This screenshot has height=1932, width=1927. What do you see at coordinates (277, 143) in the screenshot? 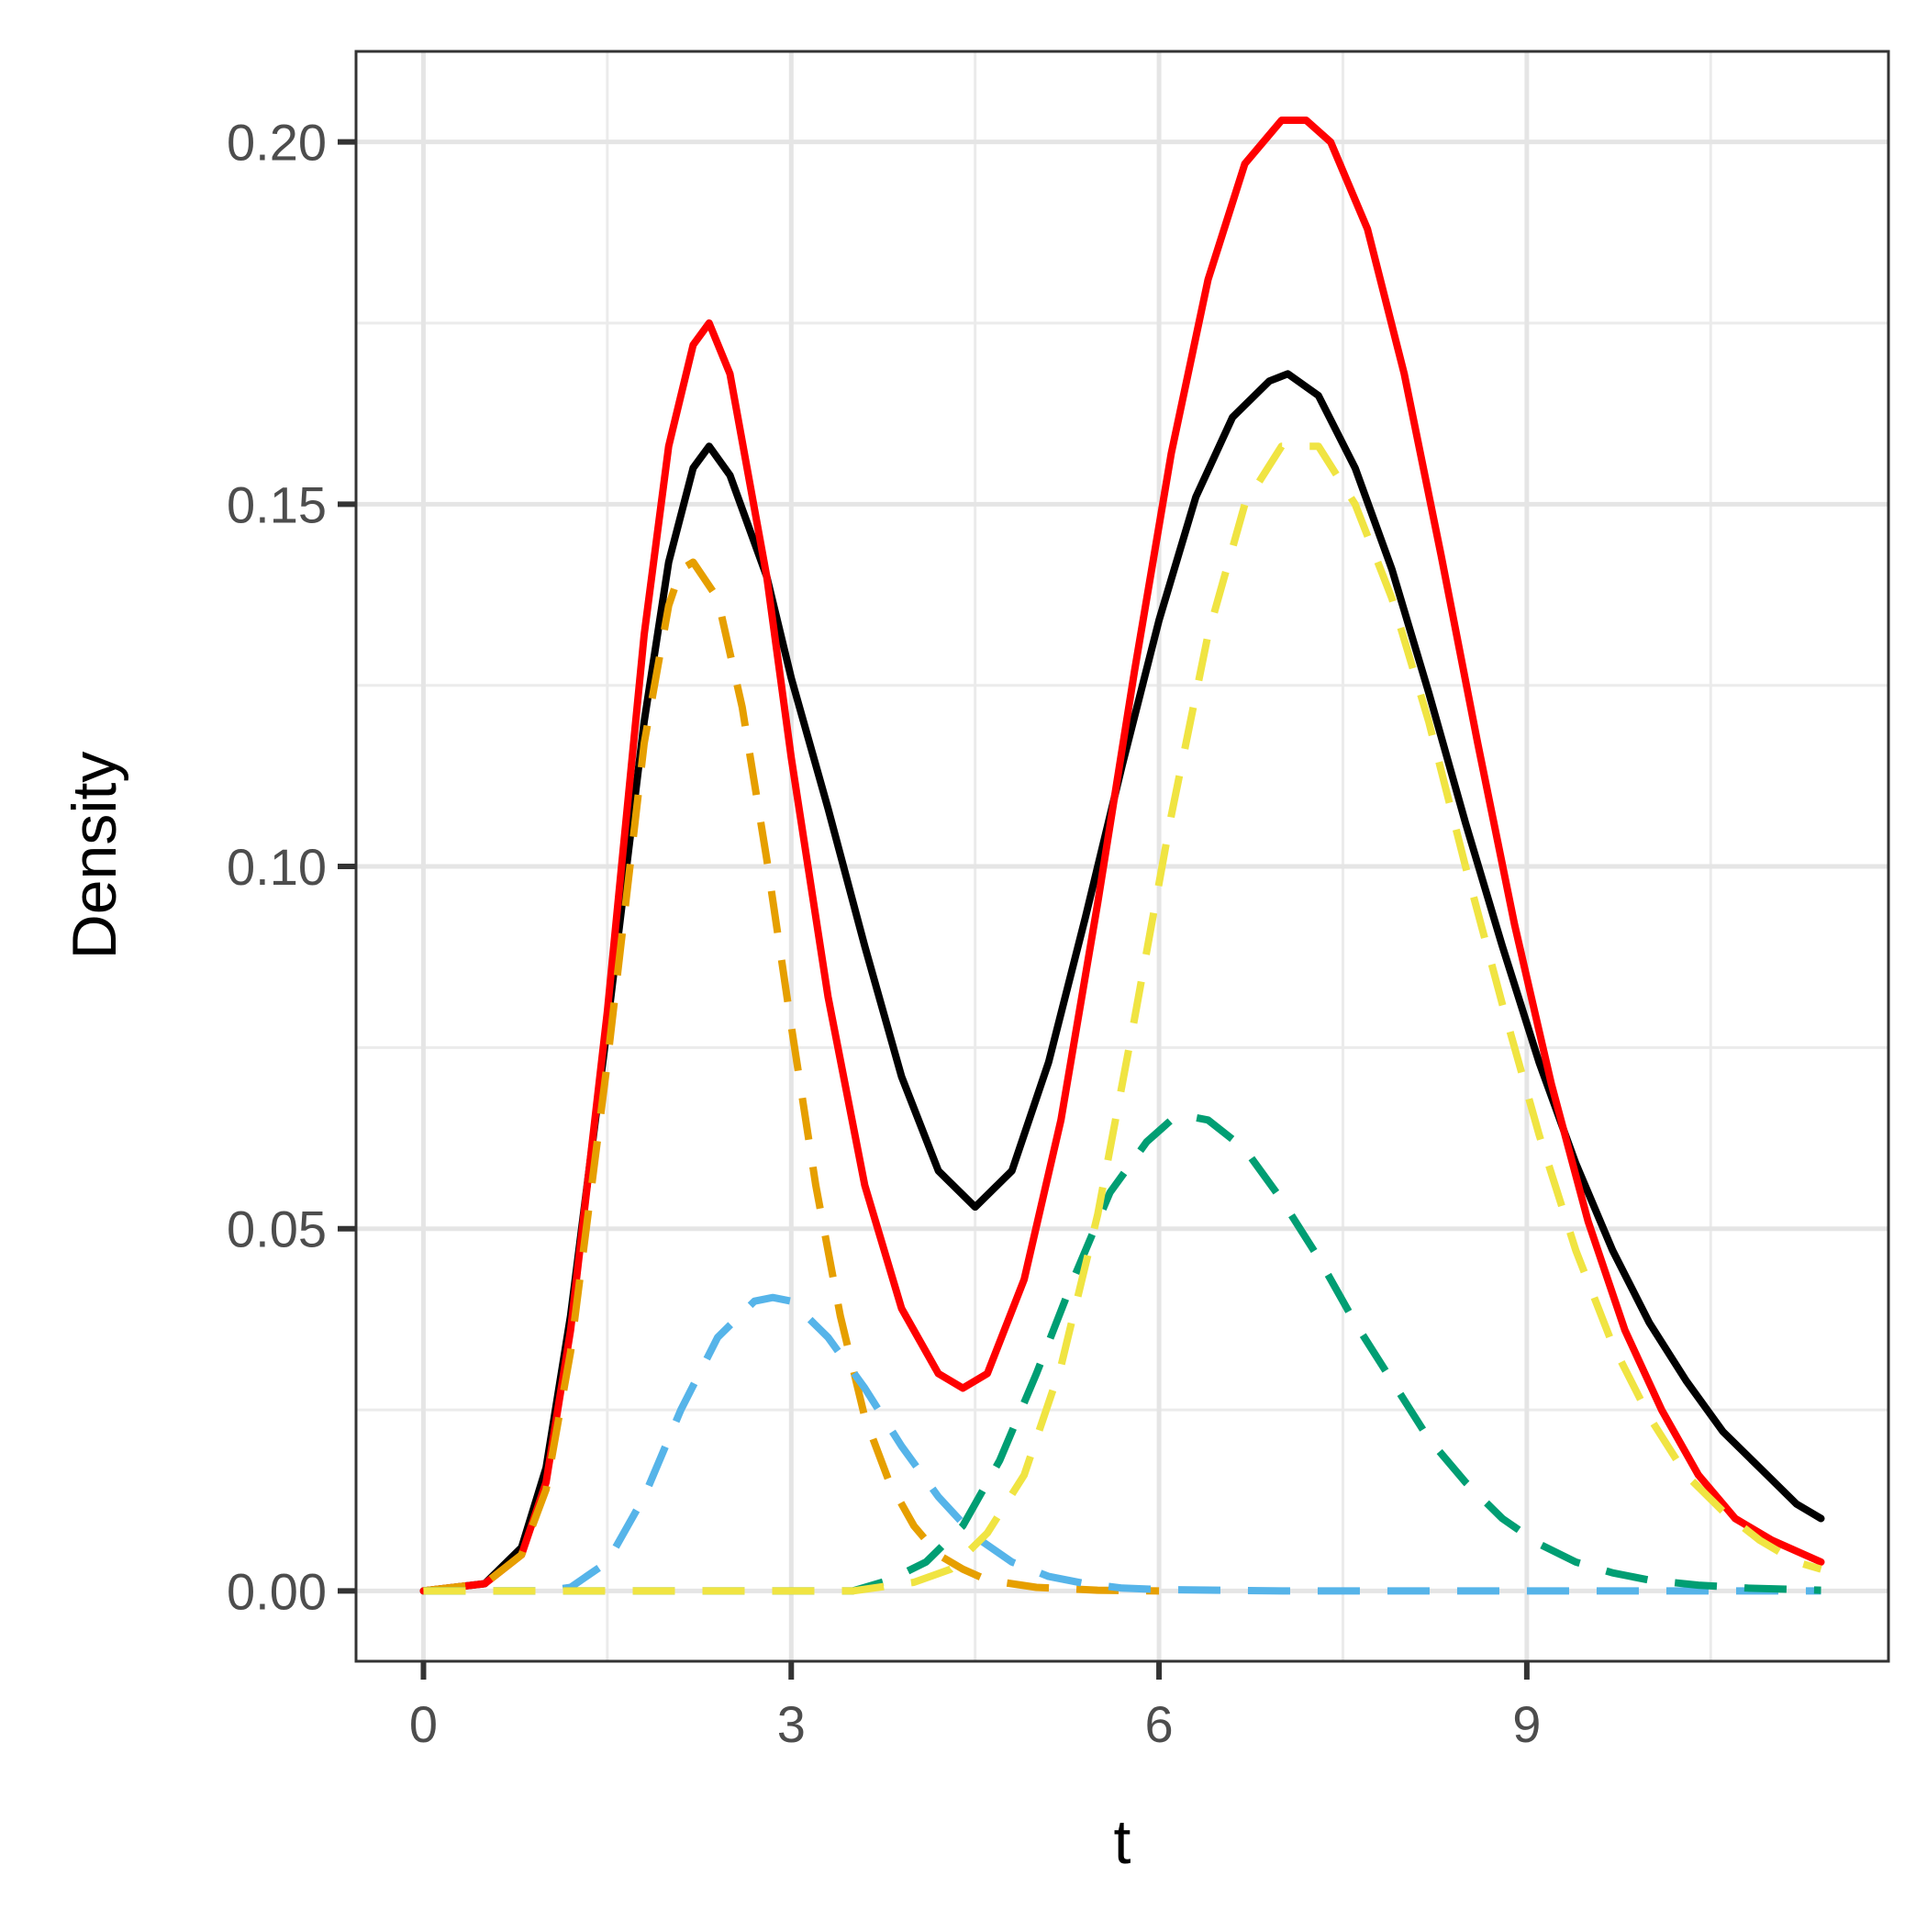
I see `y-tick-label: 0.20` at bounding box center [277, 143].